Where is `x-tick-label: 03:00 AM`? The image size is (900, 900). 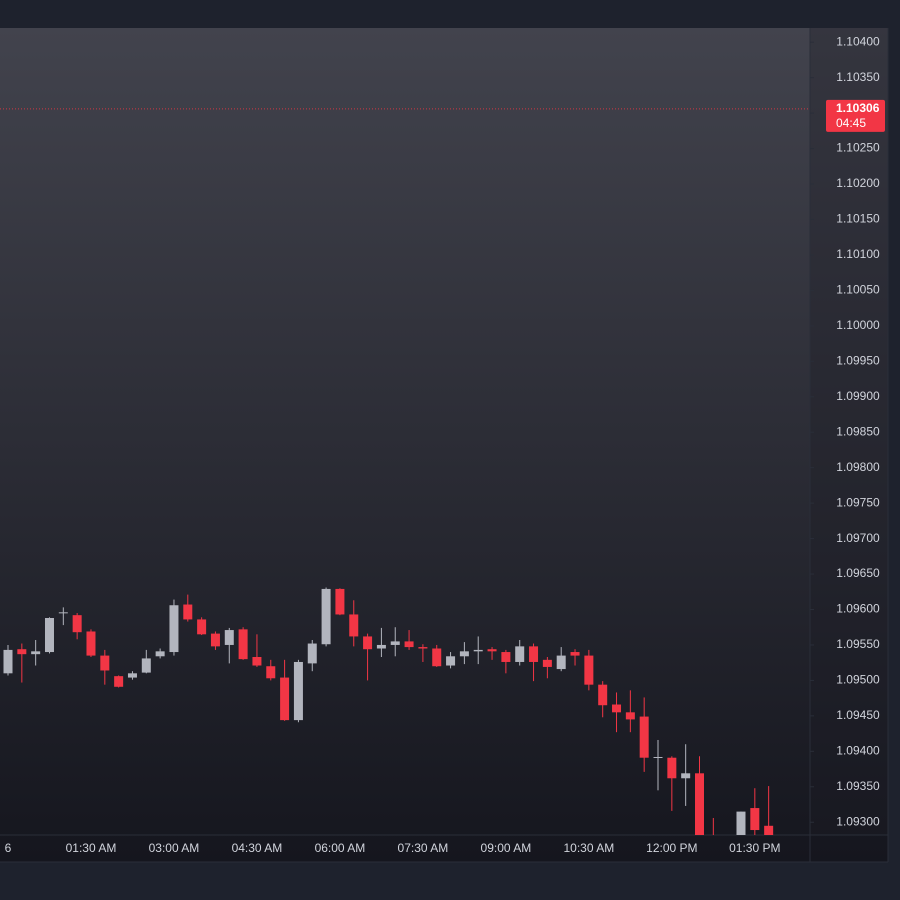
x-tick-label: 03:00 AM is located at coordinates (174, 848).